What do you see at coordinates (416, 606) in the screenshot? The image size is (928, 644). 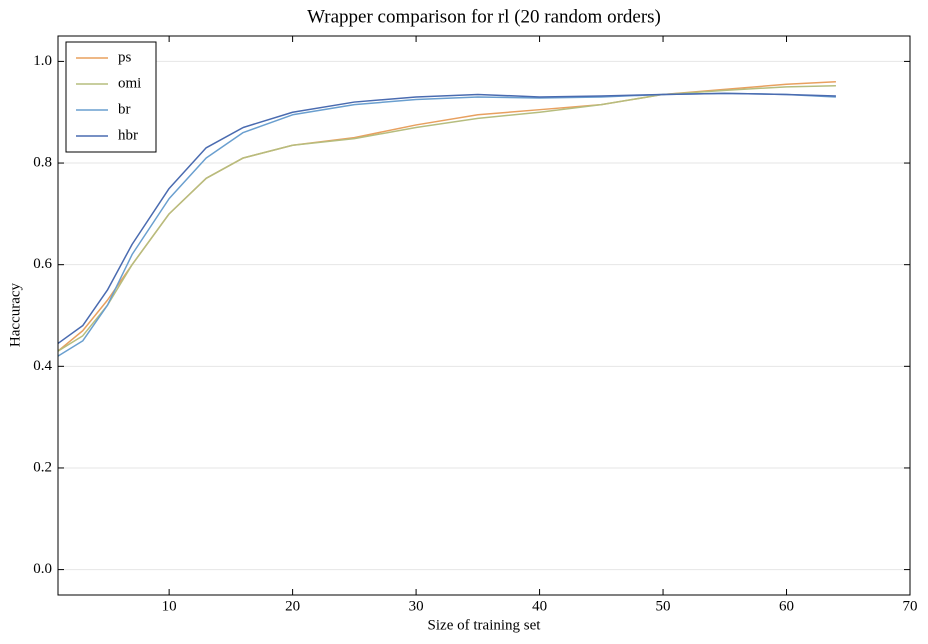 I see `x-tick-label: 30` at bounding box center [416, 606].